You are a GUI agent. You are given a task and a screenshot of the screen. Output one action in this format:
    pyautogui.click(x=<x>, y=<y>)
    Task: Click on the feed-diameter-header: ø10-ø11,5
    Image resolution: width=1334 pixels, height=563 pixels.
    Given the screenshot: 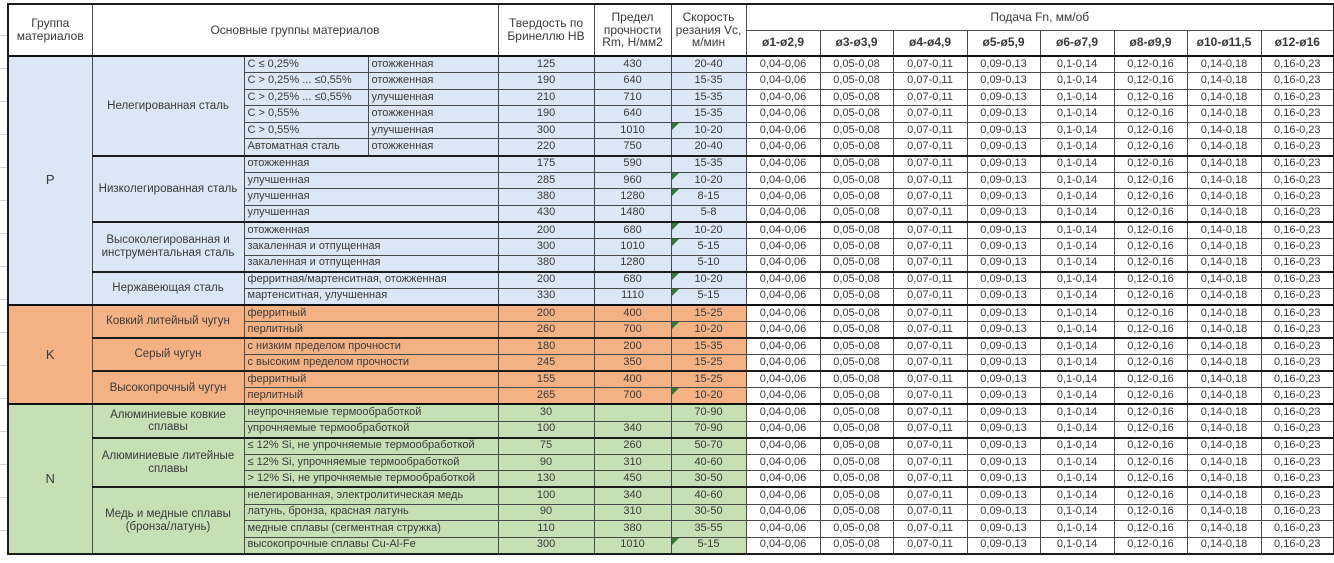 What is the action you would take?
    pyautogui.click(x=1224, y=43)
    